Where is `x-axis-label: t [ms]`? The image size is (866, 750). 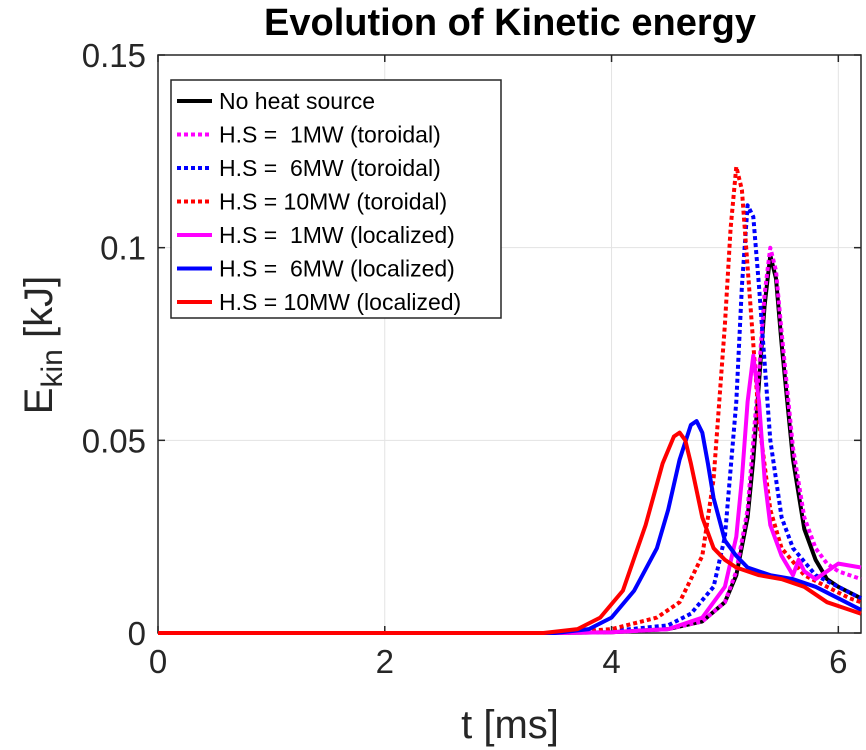 x-axis-label: t [ms] is located at coordinates (510, 725).